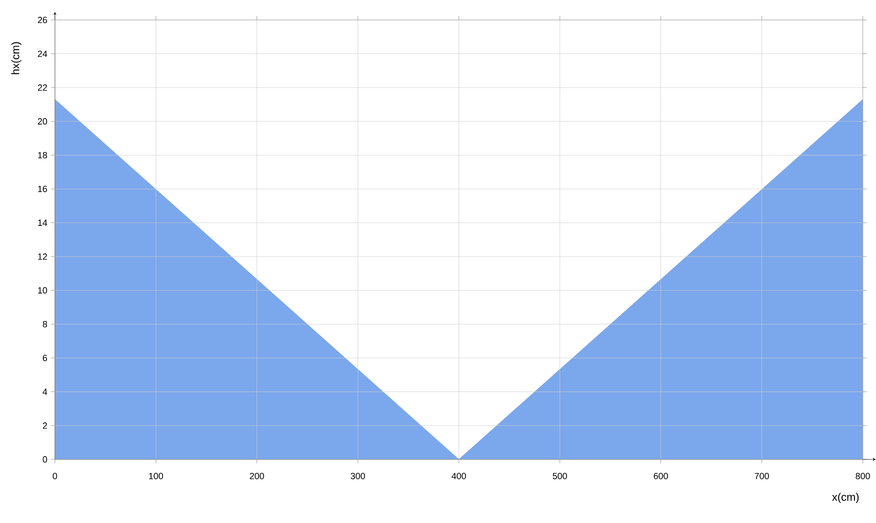 The image size is (876, 523). What do you see at coordinates (43, 290) in the screenshot?
I see `y-tick-label: 10` at bounding box center [43, 290].